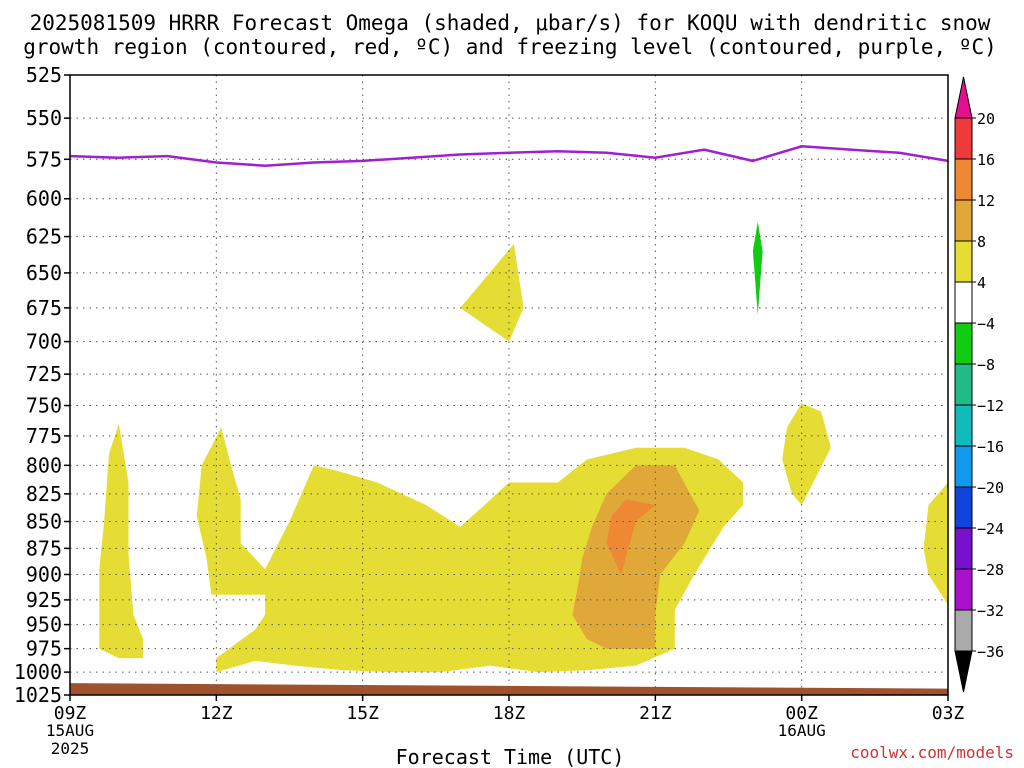 The image size is (1024, 768). Describe the element at coordinates (932, 752) in the screenshot. I see `watermark: coolwx.com/models` at that location.